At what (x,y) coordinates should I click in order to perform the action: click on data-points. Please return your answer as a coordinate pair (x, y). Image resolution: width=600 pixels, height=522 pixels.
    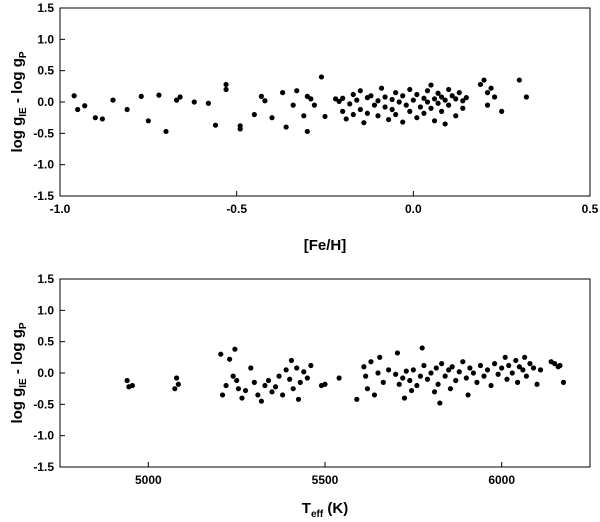
    Looking at the image, I should click on (345, 375).